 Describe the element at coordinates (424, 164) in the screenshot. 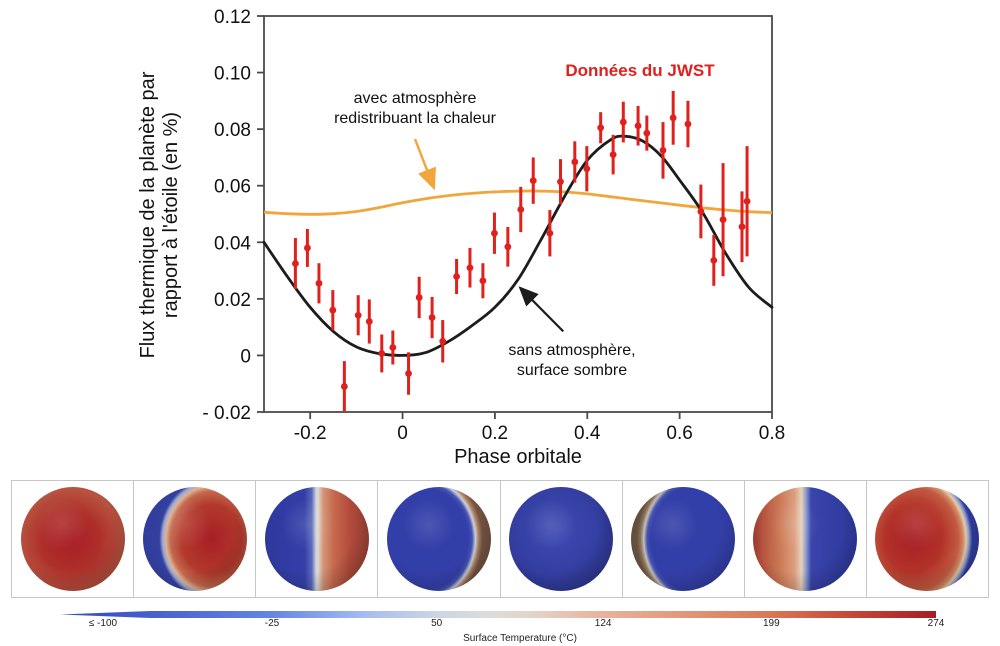

I see `with-atmosphere-arrow` at that location.